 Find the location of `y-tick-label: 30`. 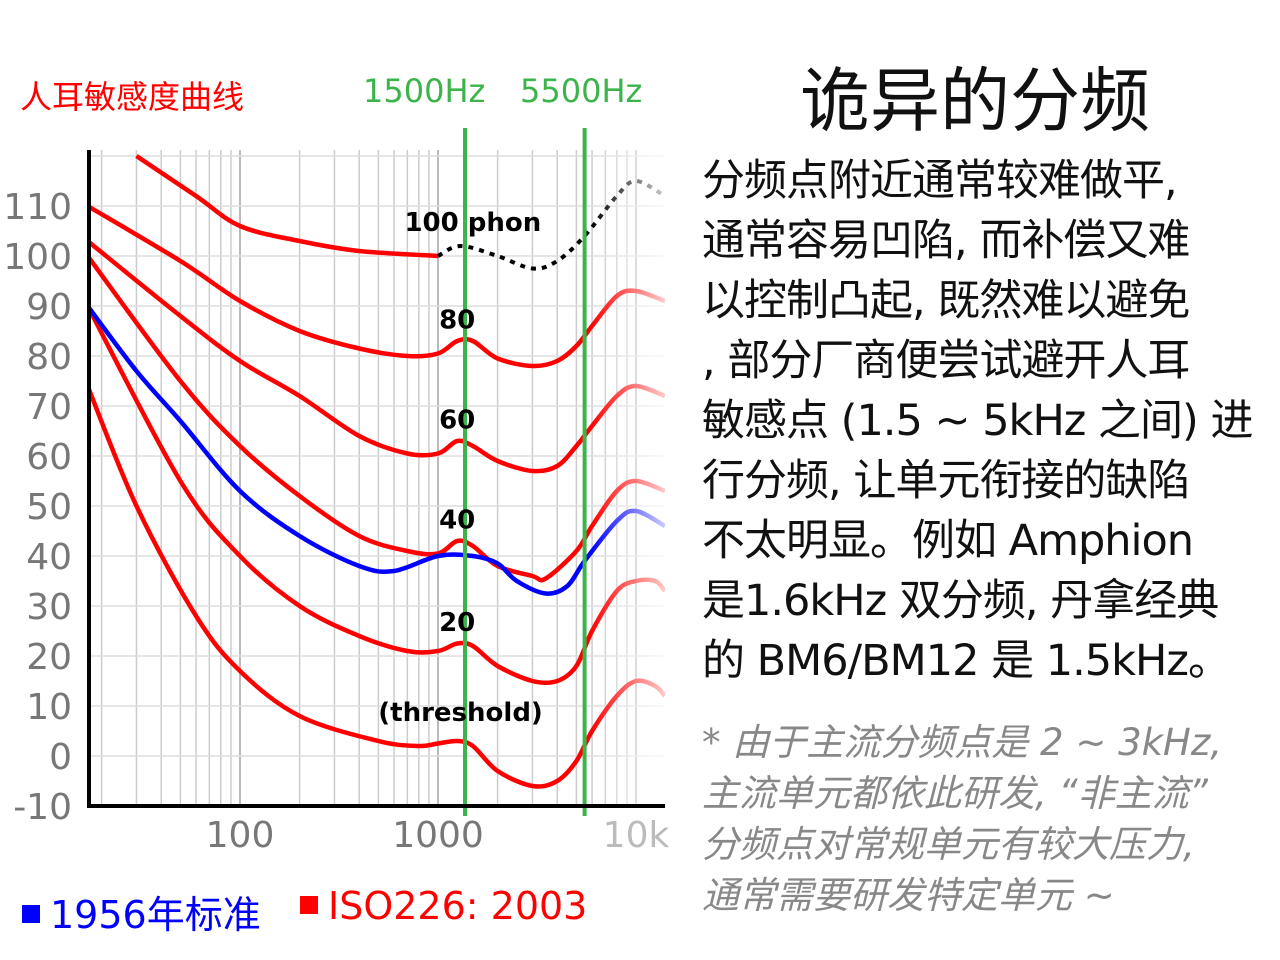

y-tick-label: 30 is located at coordinates (49, 607).